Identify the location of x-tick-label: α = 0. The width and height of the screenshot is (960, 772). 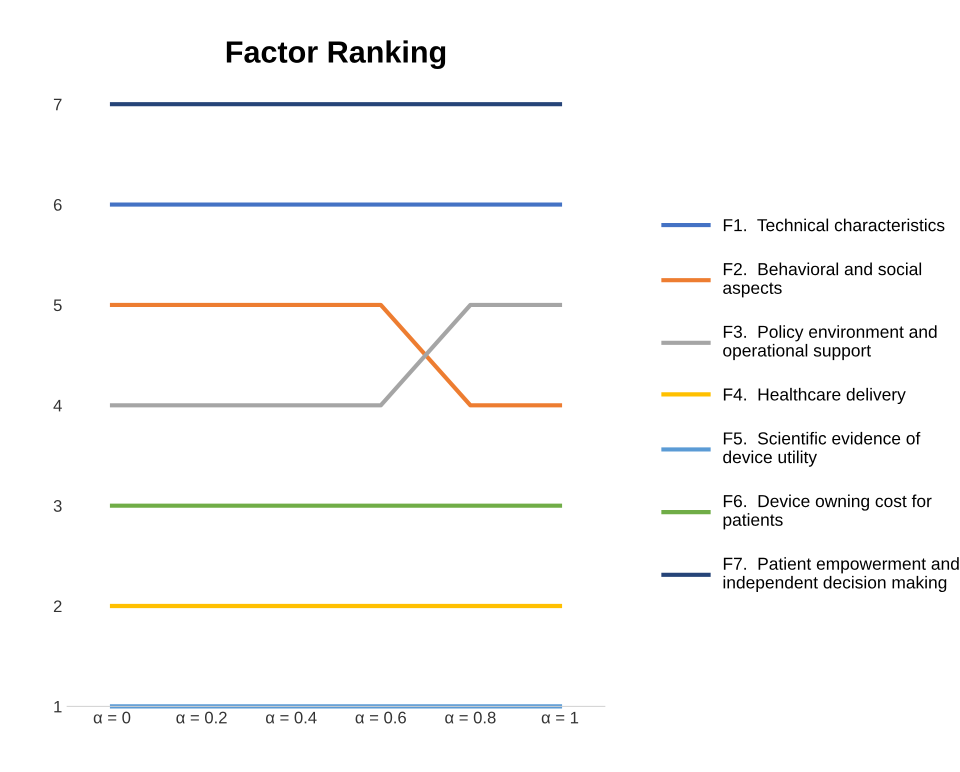
(112, 718).